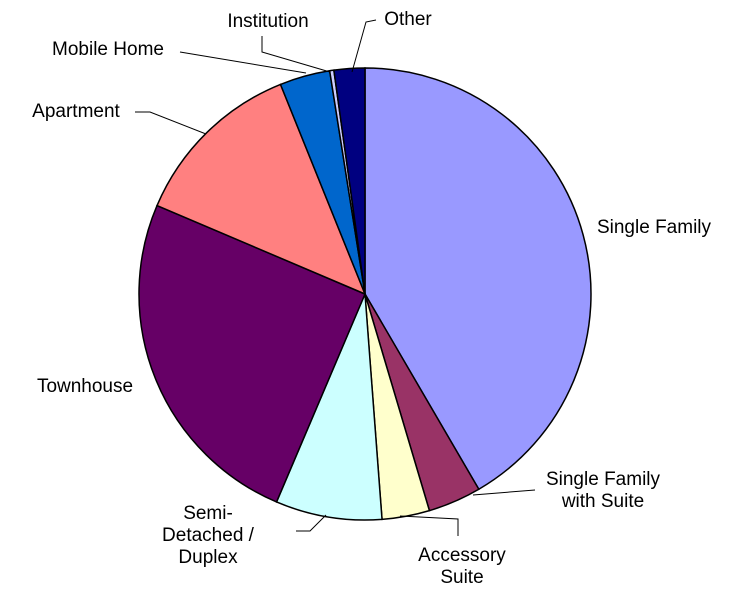 The width and height of the screenshot is (750, 595). What do you see at coordinates (208, 535) in the screenshot?
I see `slice-label: Semi-Detached / Duplex` at bounding box center [208, 535].